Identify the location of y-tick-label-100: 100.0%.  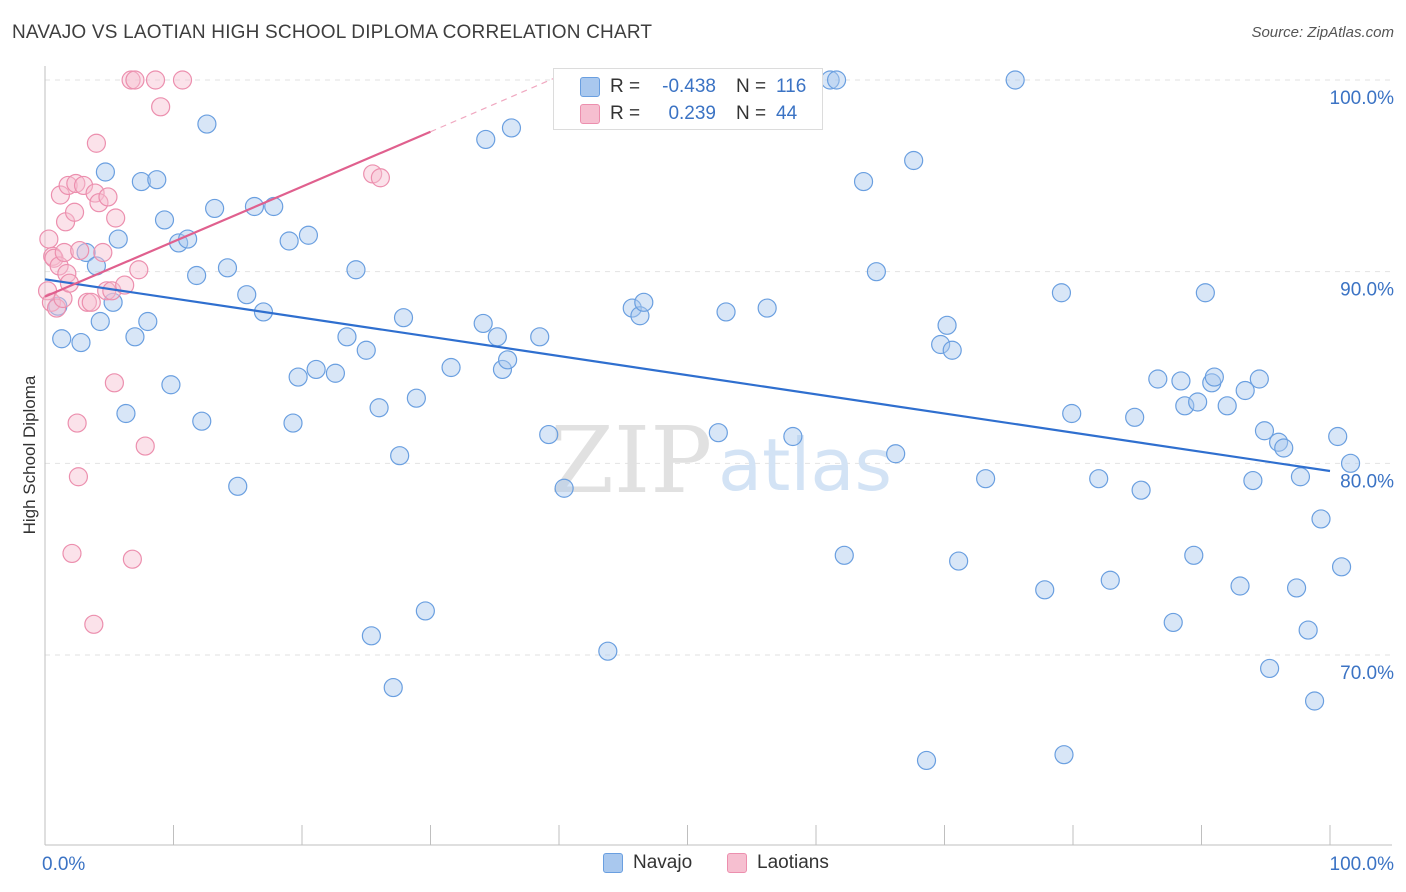
(1362, 98).